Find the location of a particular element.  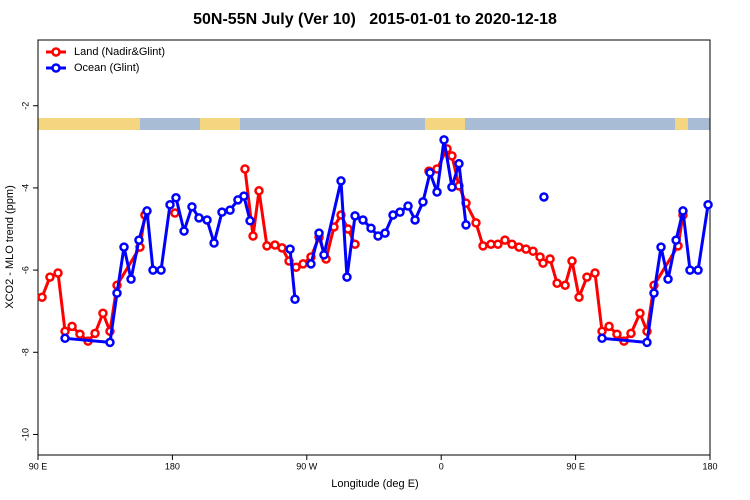

x-tick-label: 0 is located at coordinates (441, 466).